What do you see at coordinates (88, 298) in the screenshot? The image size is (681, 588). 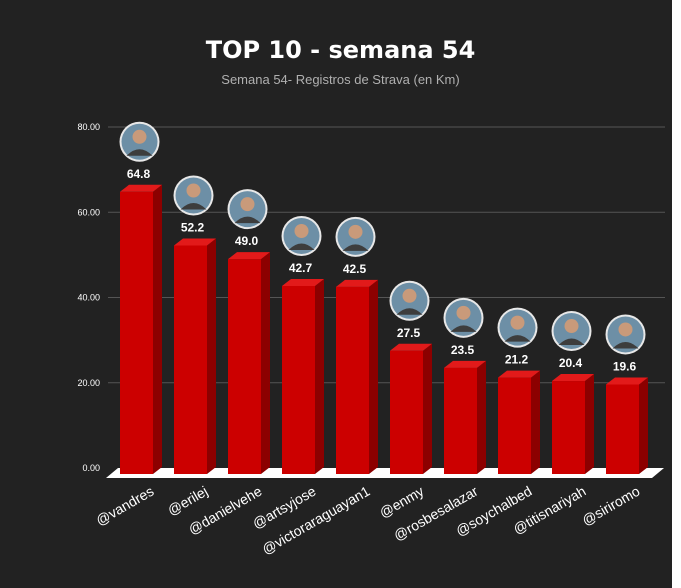 I see `y-tick-label: 40.00` at bounding box center [88, 298].